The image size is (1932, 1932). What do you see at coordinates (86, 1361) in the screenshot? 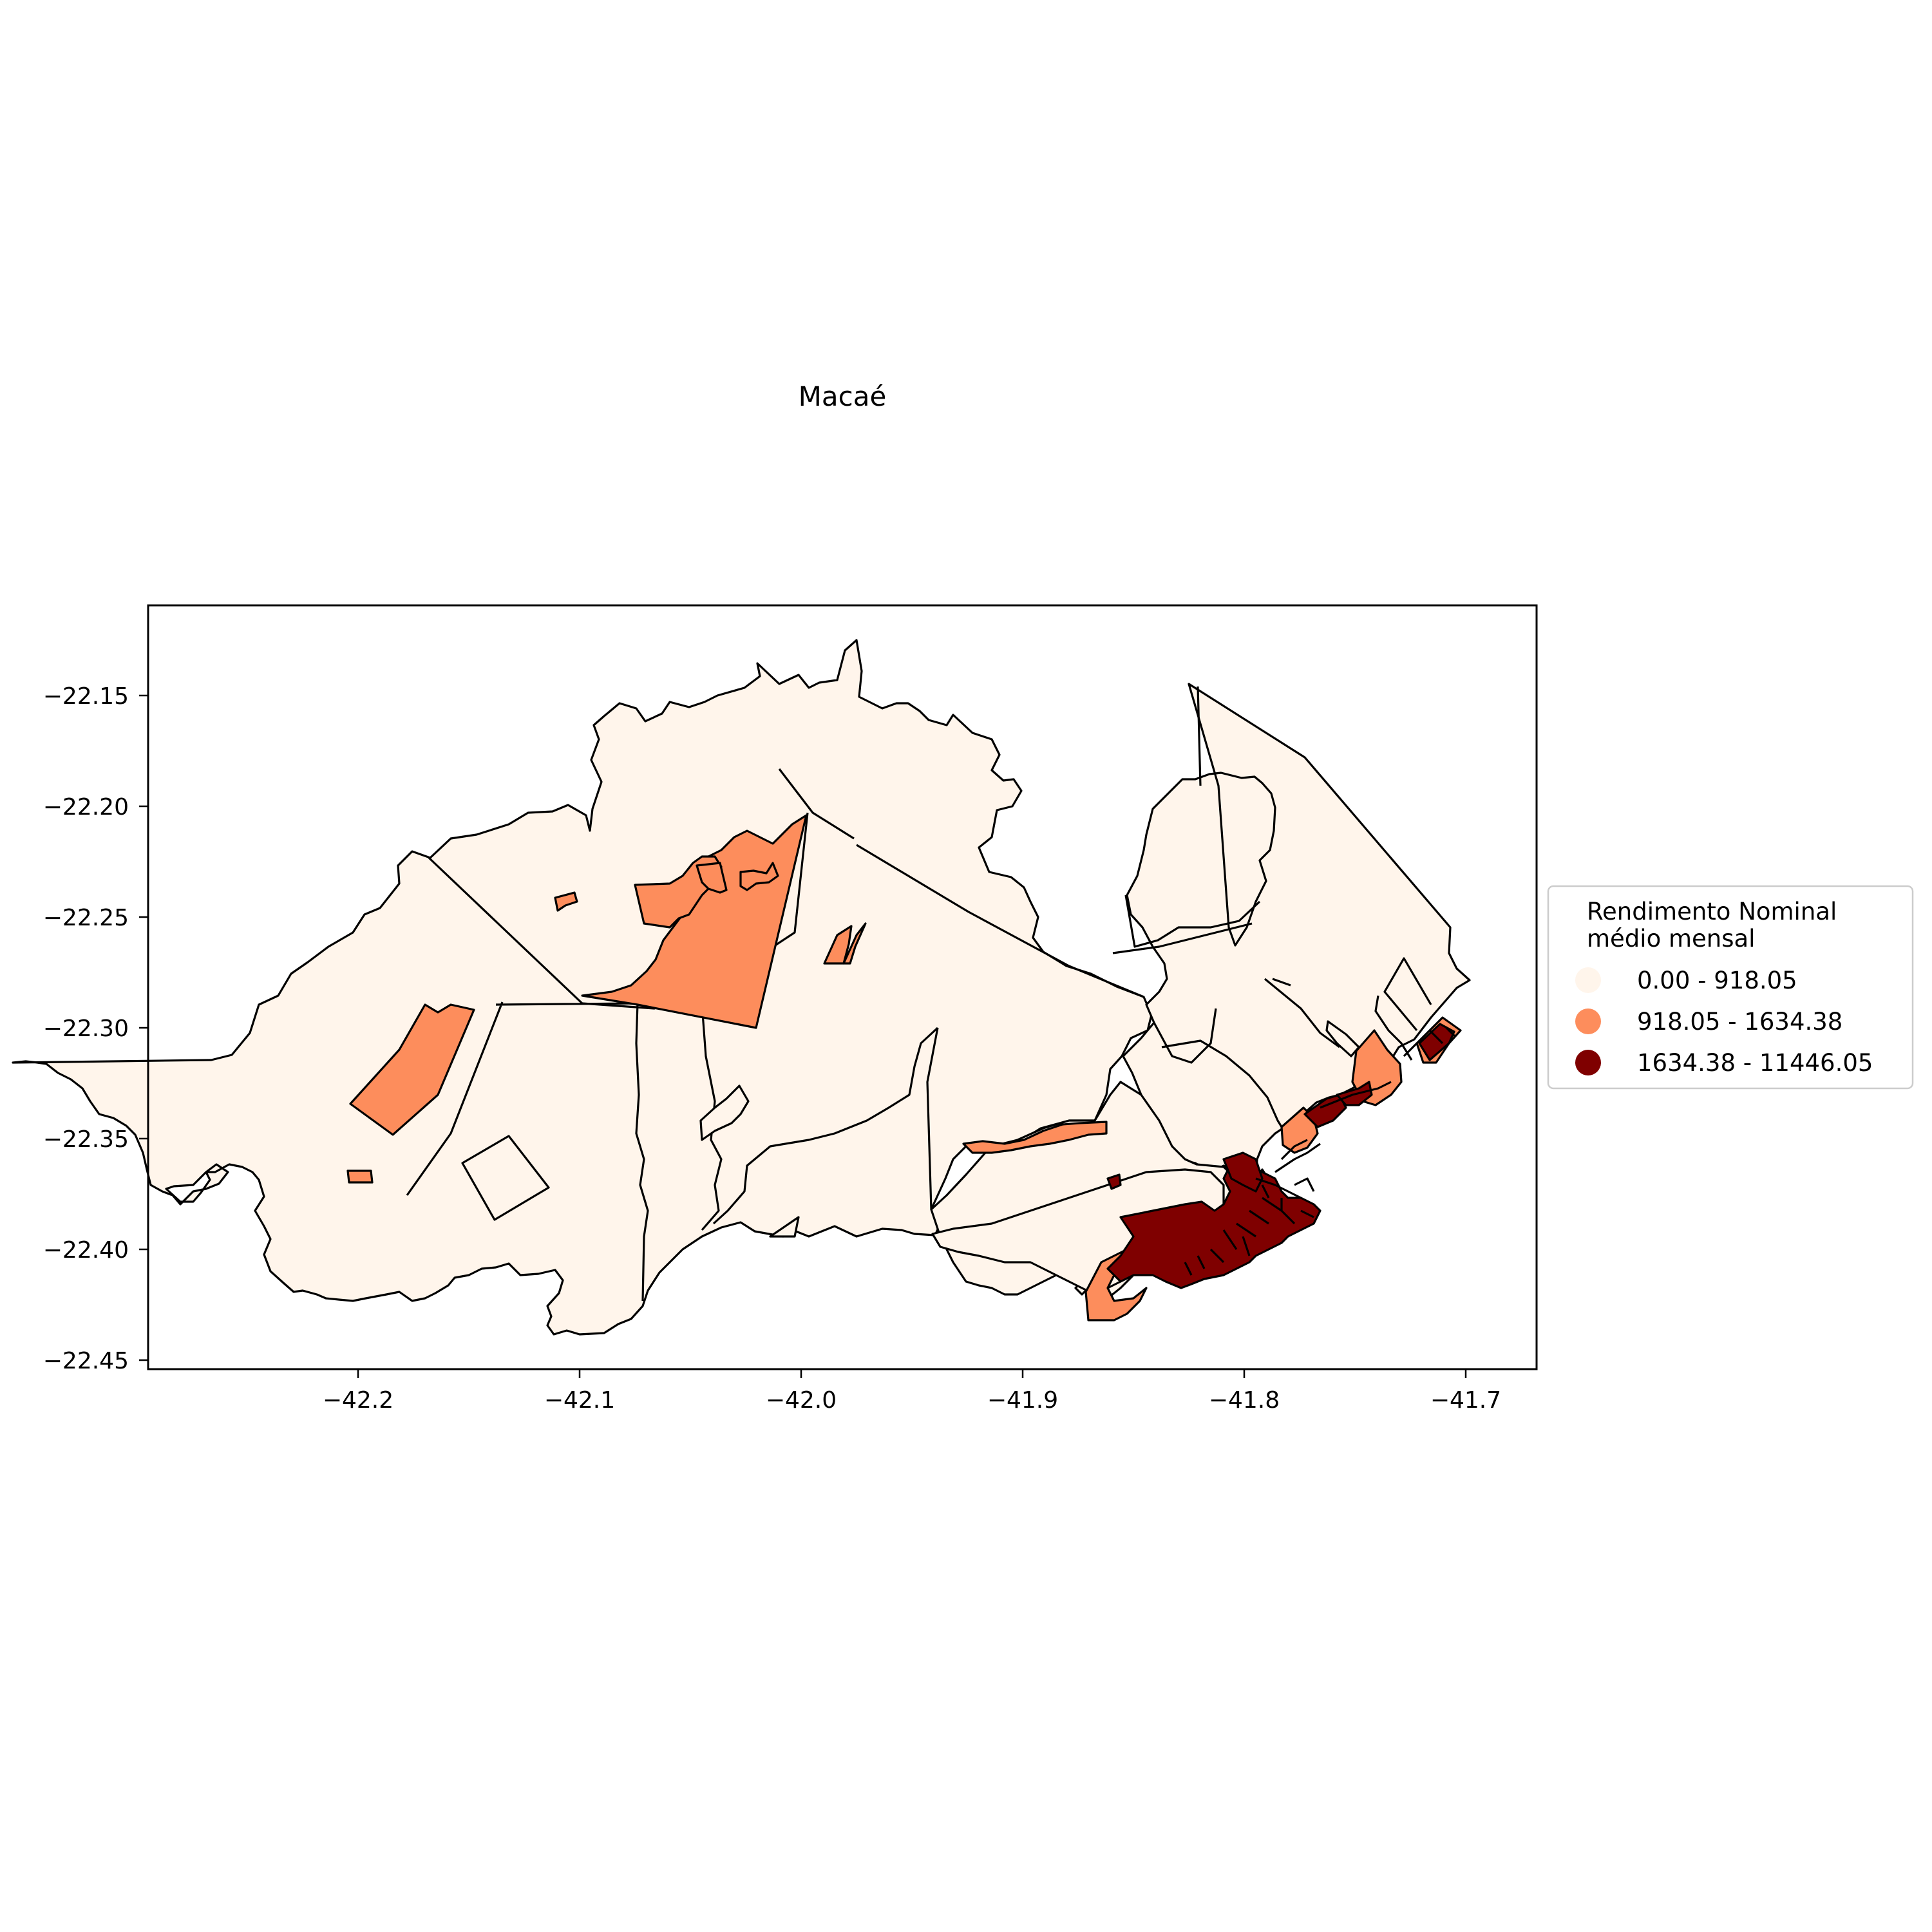
I see `y-tick-label: −22.45` at bounding box center [86, 1361].